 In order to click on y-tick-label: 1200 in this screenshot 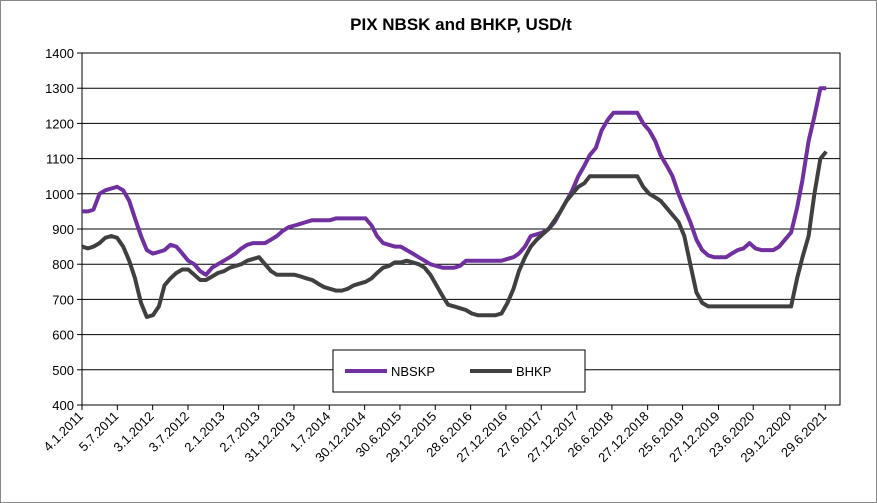, I will do `click(59, 123)`.